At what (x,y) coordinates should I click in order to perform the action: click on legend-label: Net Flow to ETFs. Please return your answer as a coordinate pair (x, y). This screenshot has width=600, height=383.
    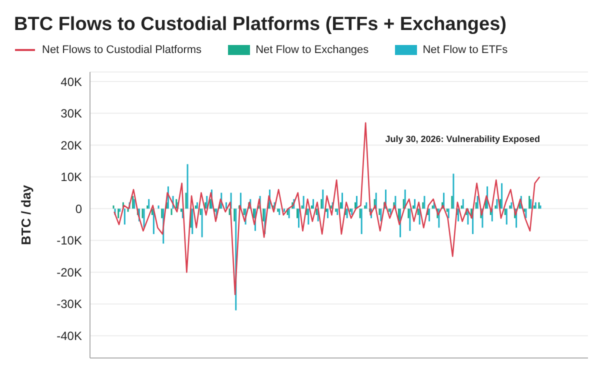
    Looking at the image, I should click on (465, 50).